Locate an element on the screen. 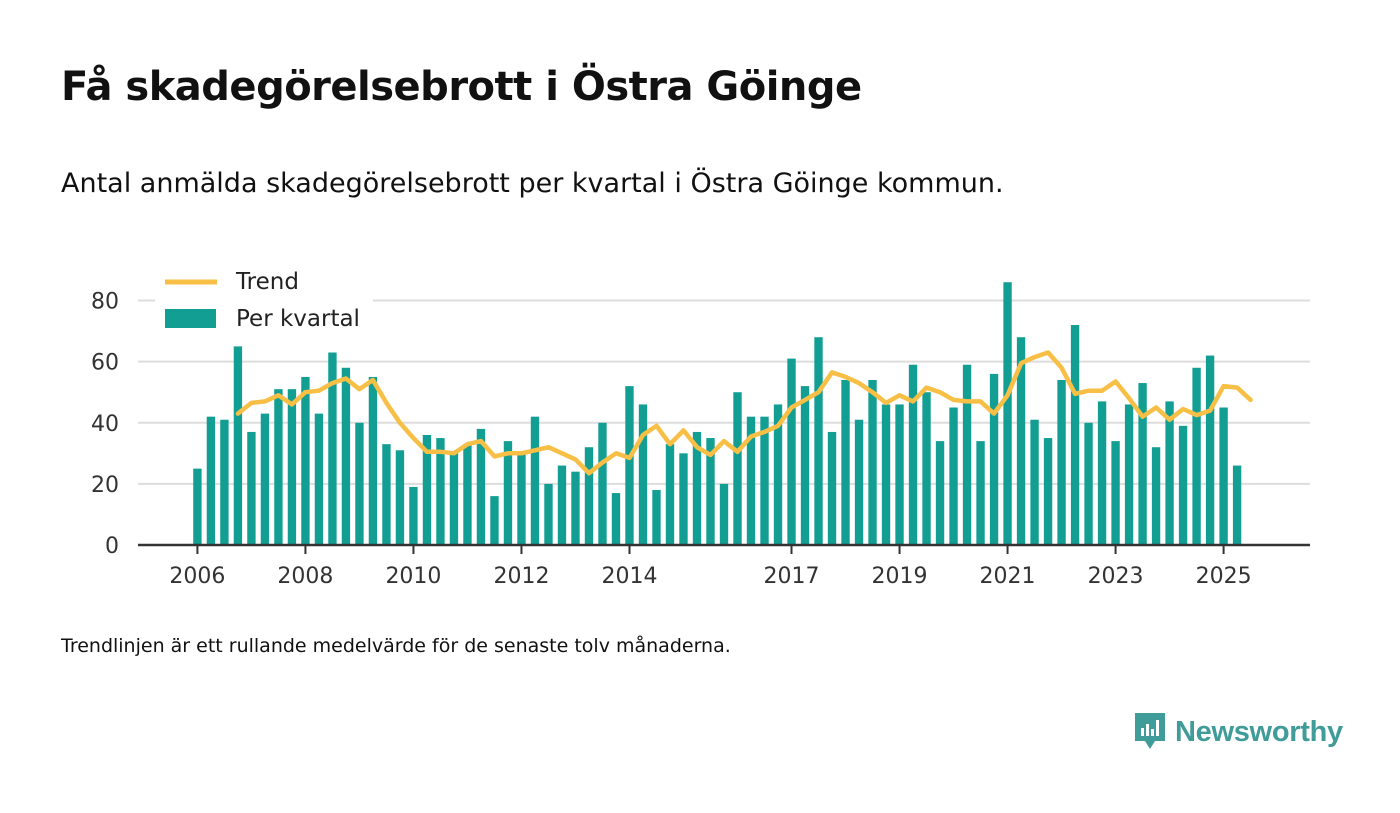  legend-trend-label: Trend is located at coordinates (267, 282).